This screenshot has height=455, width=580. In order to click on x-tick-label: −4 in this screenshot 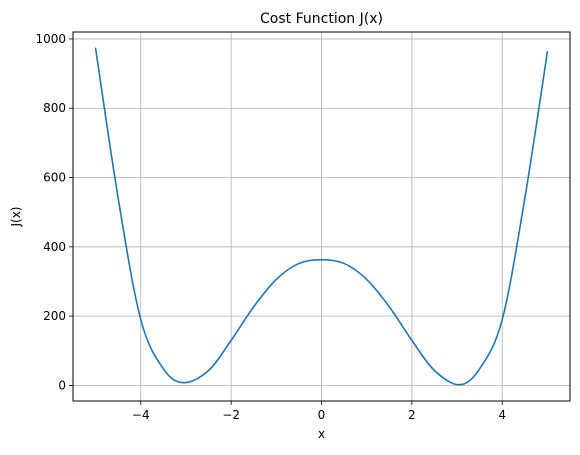, I will do `click(141, 415)`.